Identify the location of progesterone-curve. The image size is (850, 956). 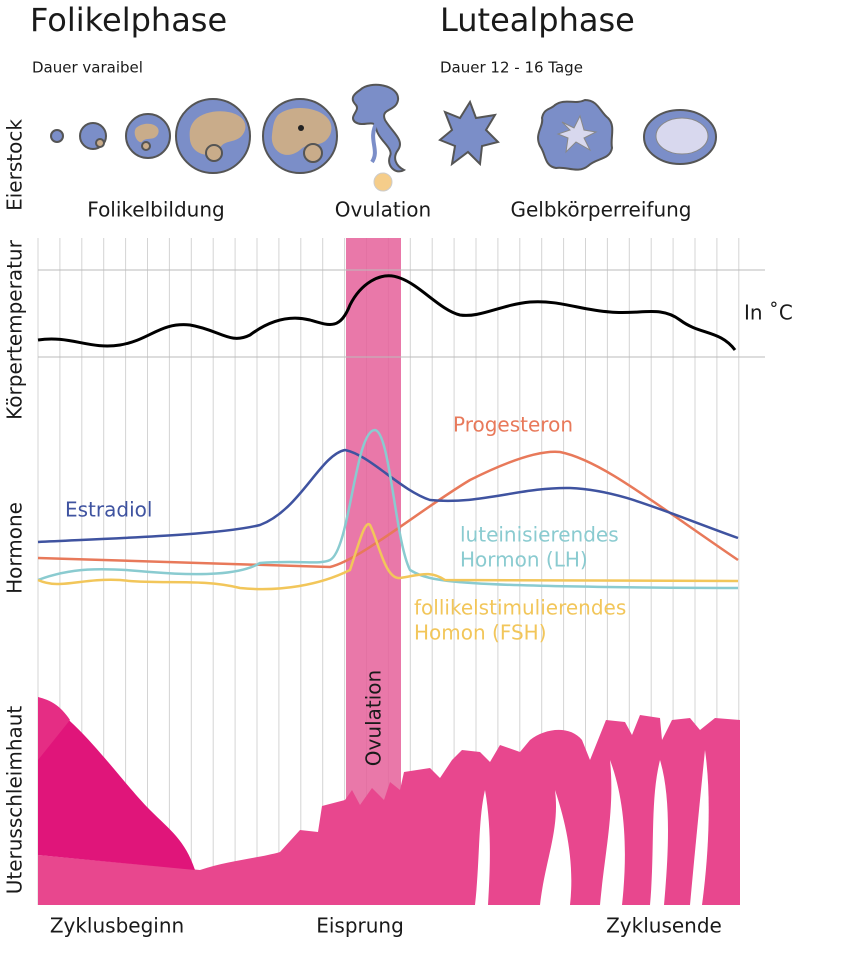
(388, 509).